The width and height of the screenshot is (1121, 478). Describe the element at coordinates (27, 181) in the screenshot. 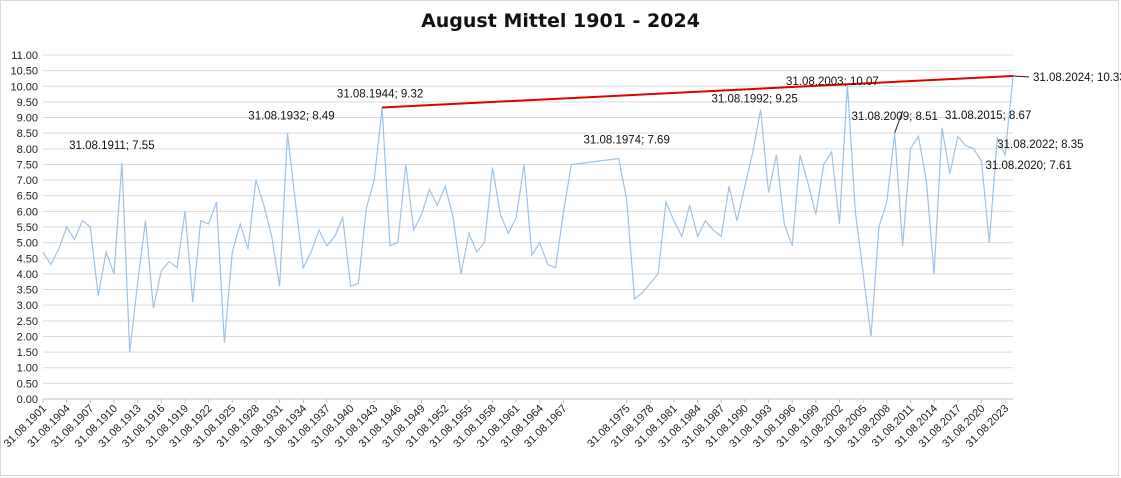

I see `y-tick-label: 7.00` at that location.